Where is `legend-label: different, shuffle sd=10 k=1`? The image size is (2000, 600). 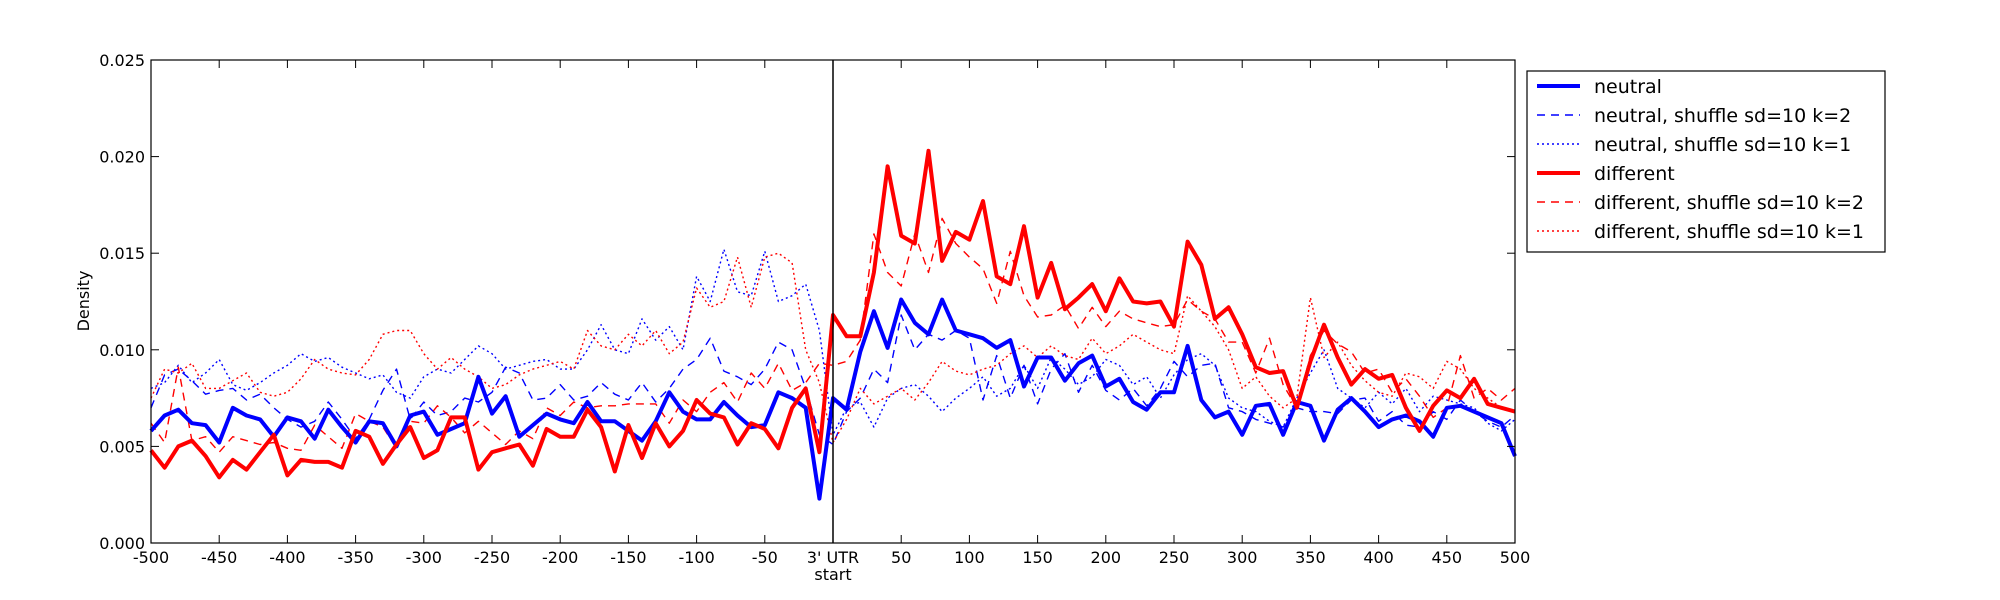
legend-label: different, shuffle sd=10 k=1 is located at coordinates (1729, 232).